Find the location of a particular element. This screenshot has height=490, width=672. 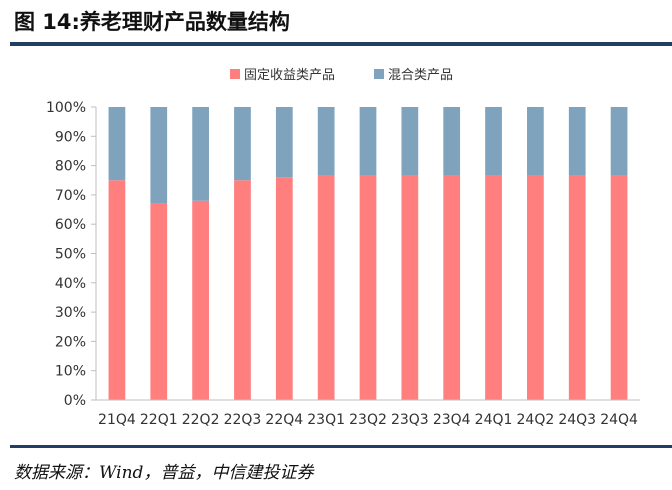

x-tick-label: 21Q4 is located at coordinates (117, 420).